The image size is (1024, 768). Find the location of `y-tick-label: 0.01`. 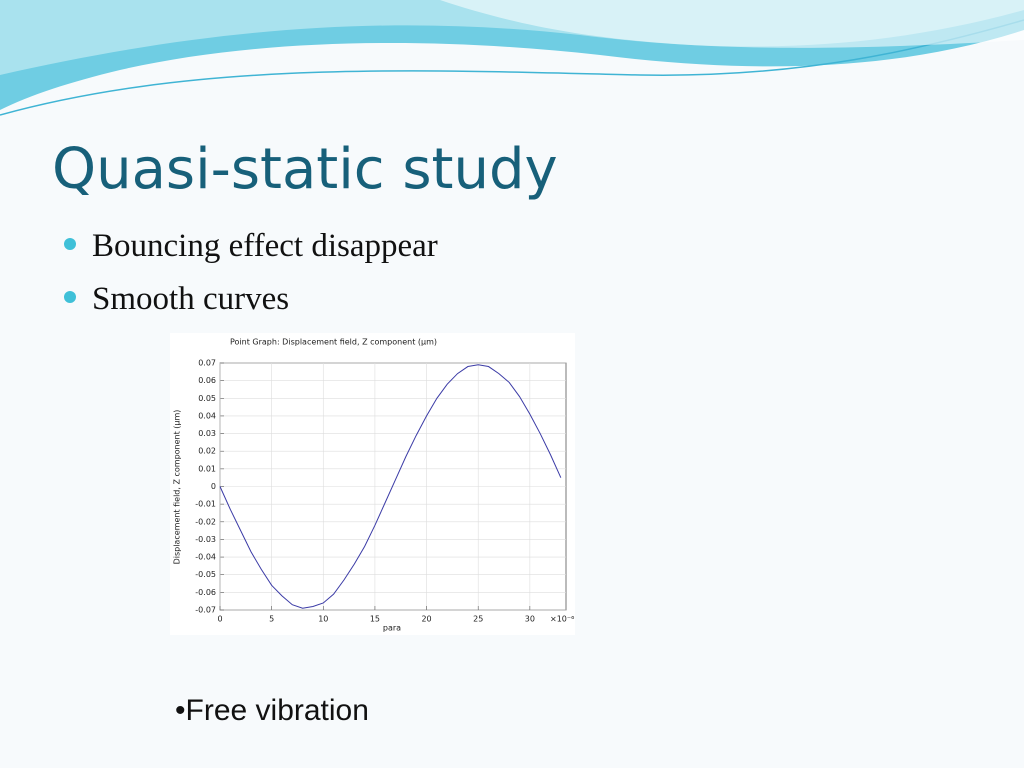

y-tick-label: 0.01 is located at coordinates (207, 468).